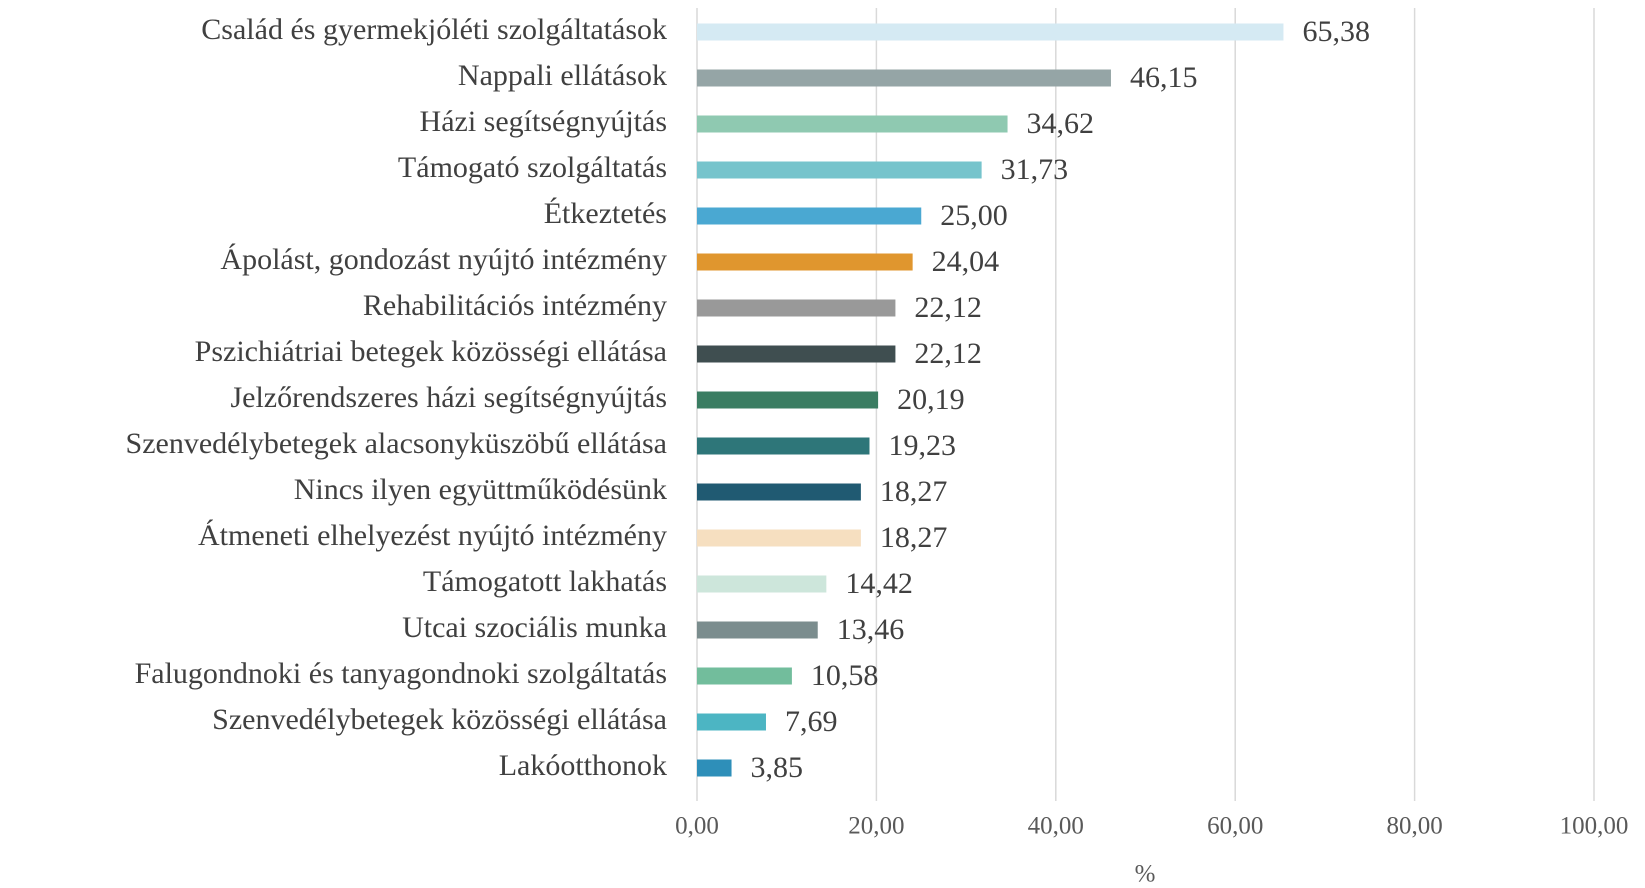 Image resolution: width=1645 pixels, height=888 pixels. I want to click on y-tick-label: Jelzőrendszeres házi segítségnyújtás, so click(448, 397).